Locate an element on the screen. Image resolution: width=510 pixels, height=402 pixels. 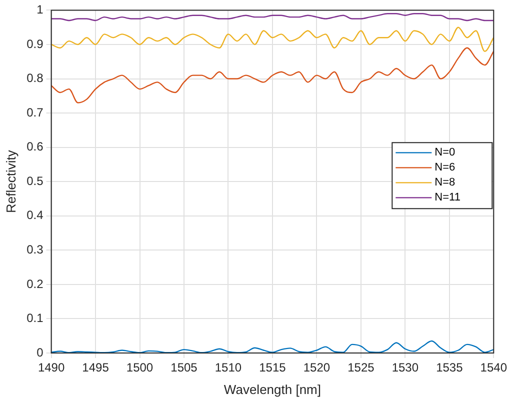
legend-label: N=6 is located at coordinates (445, 168).